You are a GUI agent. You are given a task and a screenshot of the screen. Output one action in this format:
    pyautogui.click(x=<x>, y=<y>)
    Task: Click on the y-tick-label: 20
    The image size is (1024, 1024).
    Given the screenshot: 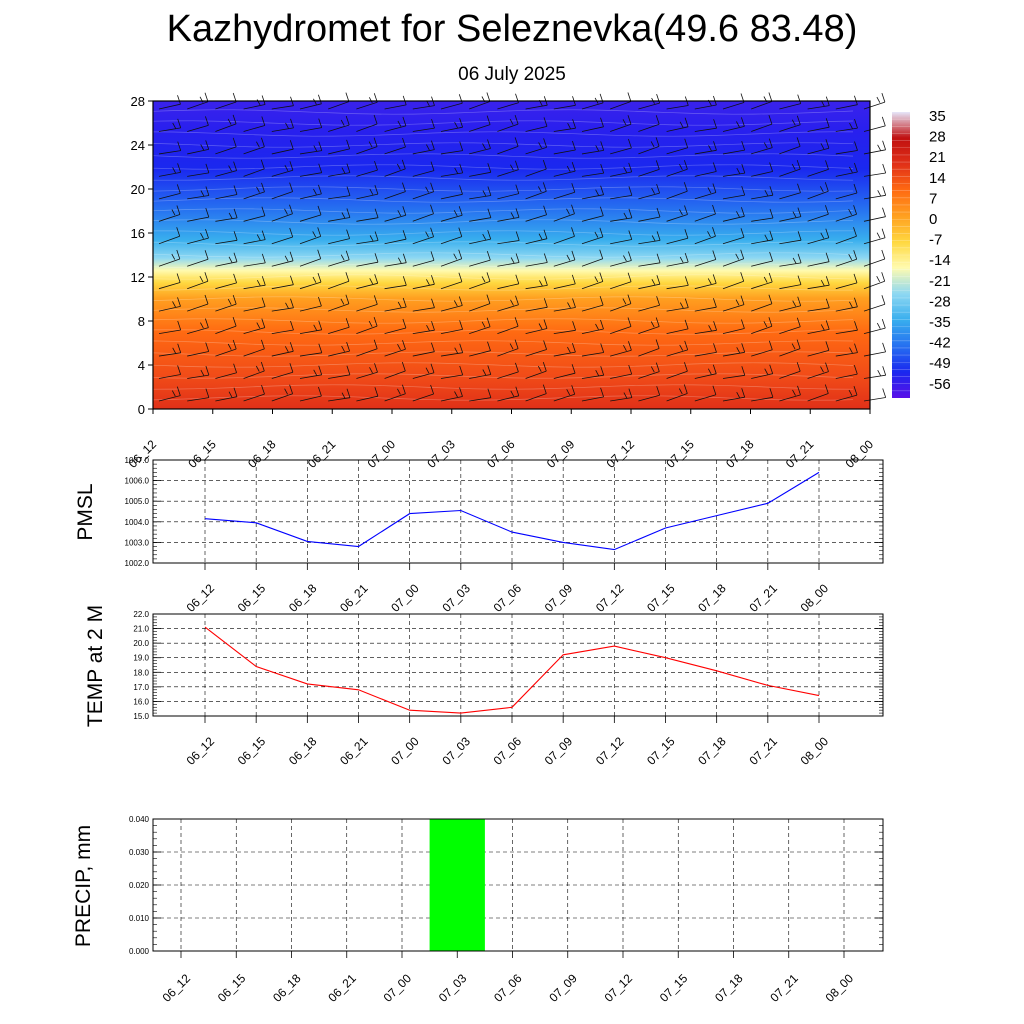 What is the action you would take?
    pyautogui.click(x=138, y=189)
    